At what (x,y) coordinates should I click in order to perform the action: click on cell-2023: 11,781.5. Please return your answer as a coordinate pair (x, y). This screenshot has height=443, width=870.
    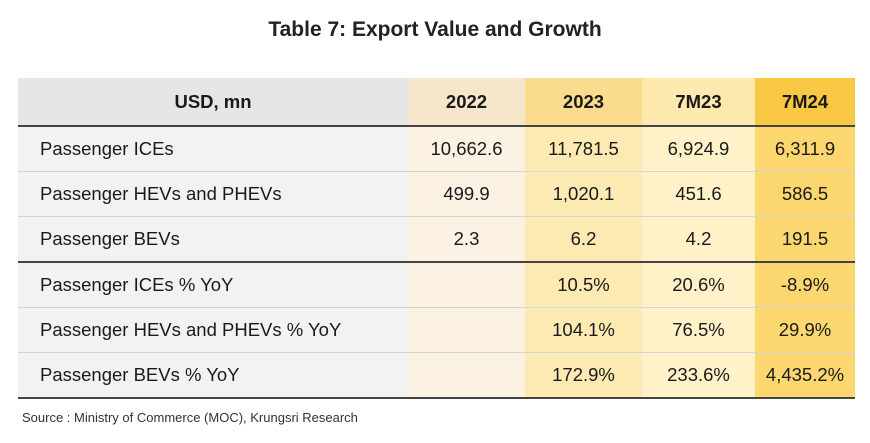
    Looking at the image, I should click on (583, 149).